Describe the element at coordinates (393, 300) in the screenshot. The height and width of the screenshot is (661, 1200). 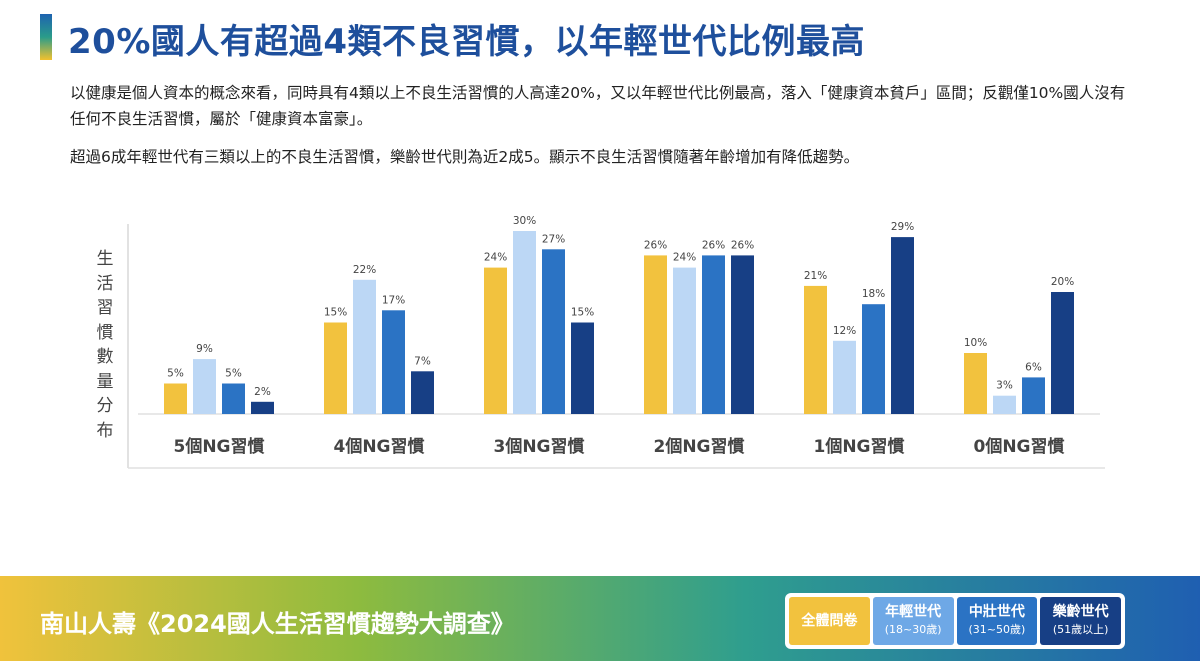
I see `data-label: 17%` at that location.